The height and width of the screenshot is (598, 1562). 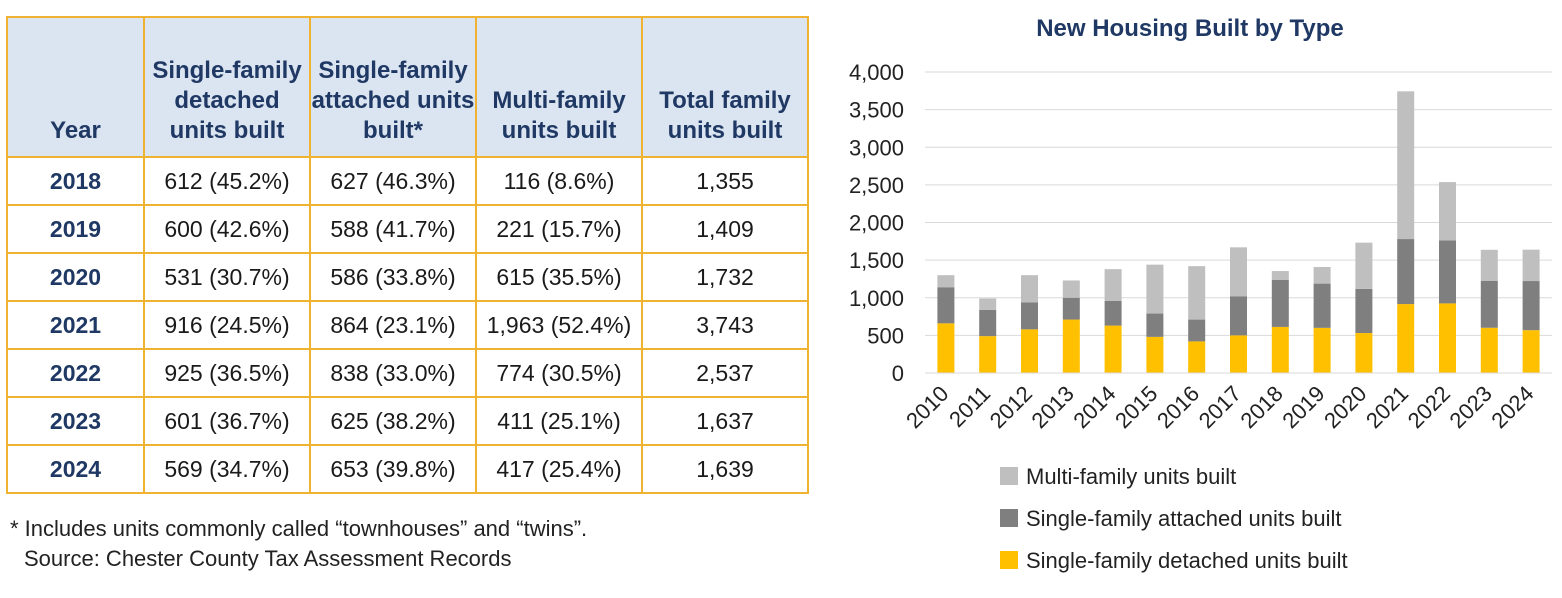 I want to click on year-cell: 2022, so click(x=75, y=373).